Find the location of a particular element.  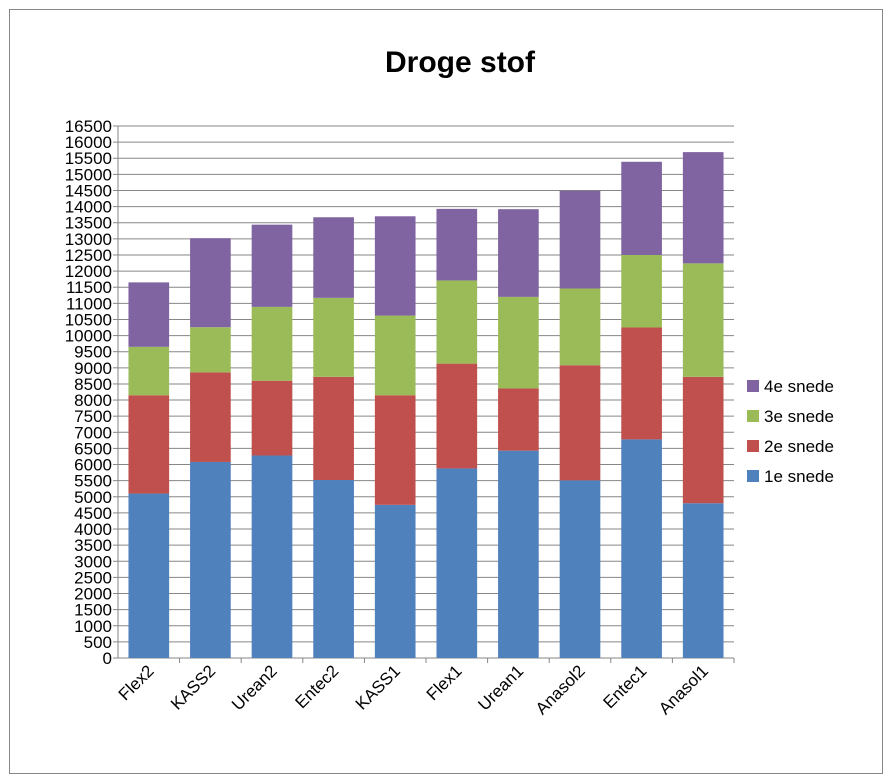

x-tick-label: Flex1 is located at coordinates (444, 682).